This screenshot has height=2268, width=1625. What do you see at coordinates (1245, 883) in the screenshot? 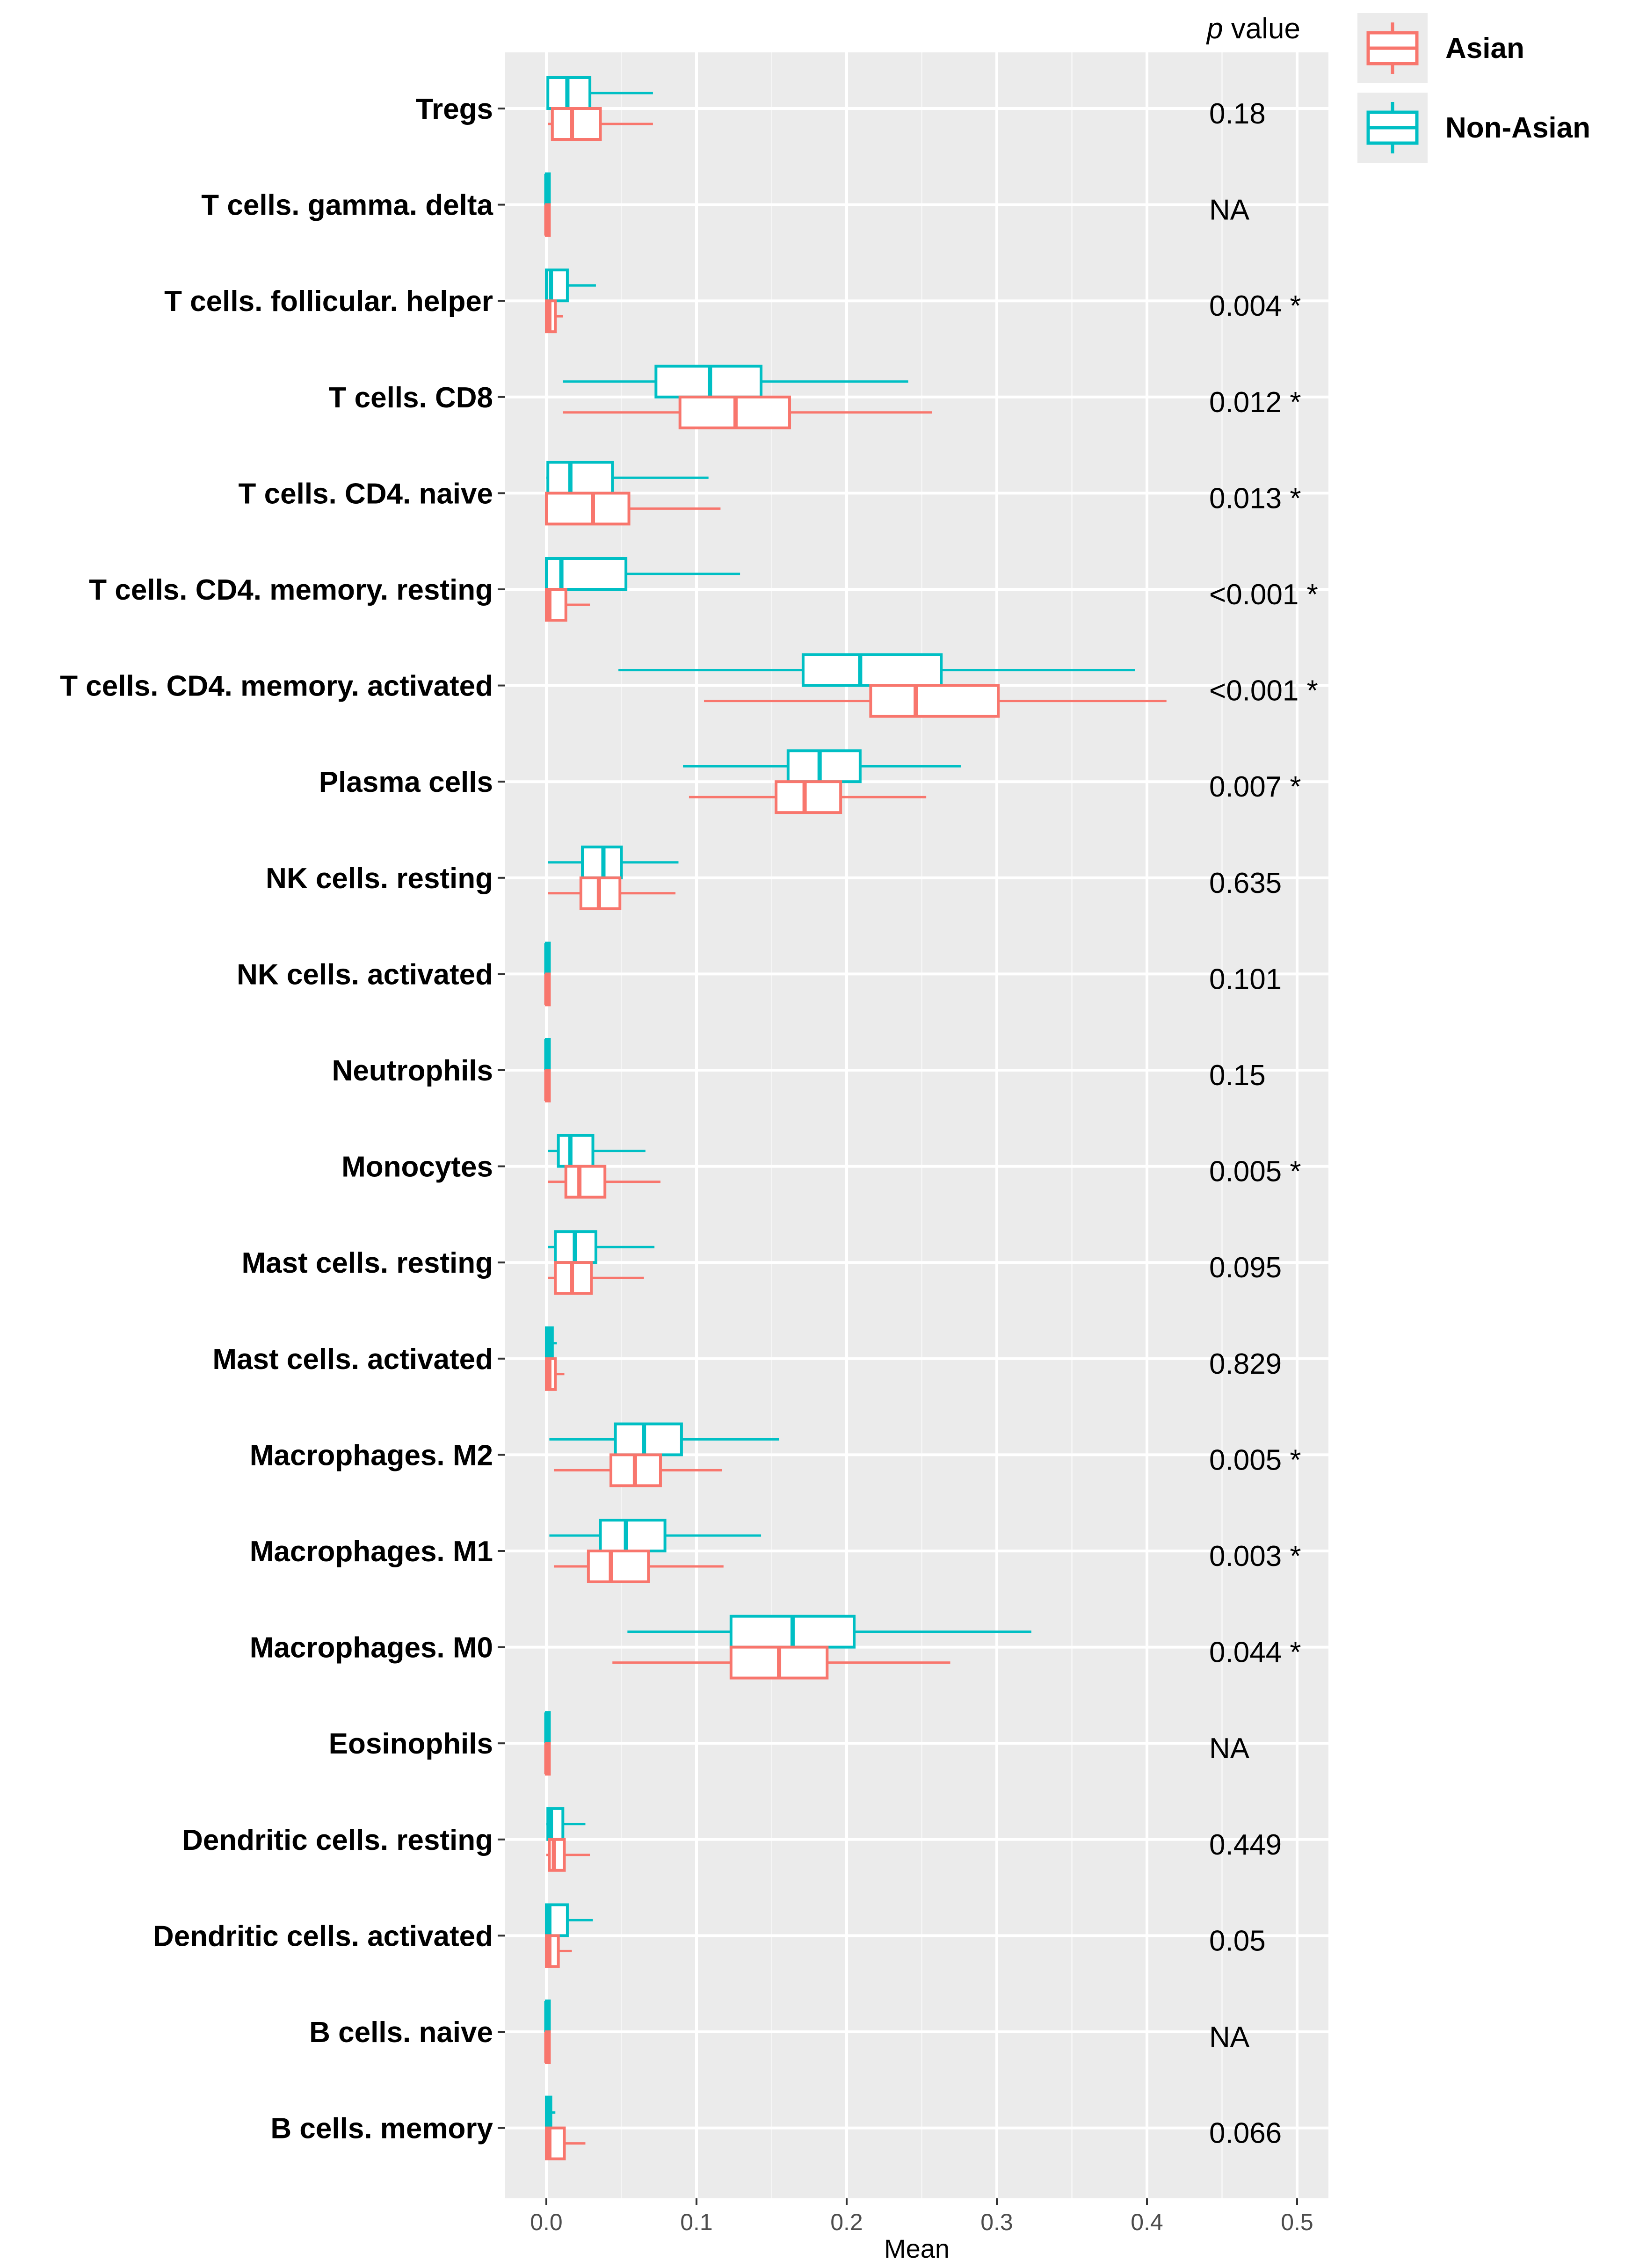
I see `pvalue-label: 0.635` at bounding box center [1245, 883].